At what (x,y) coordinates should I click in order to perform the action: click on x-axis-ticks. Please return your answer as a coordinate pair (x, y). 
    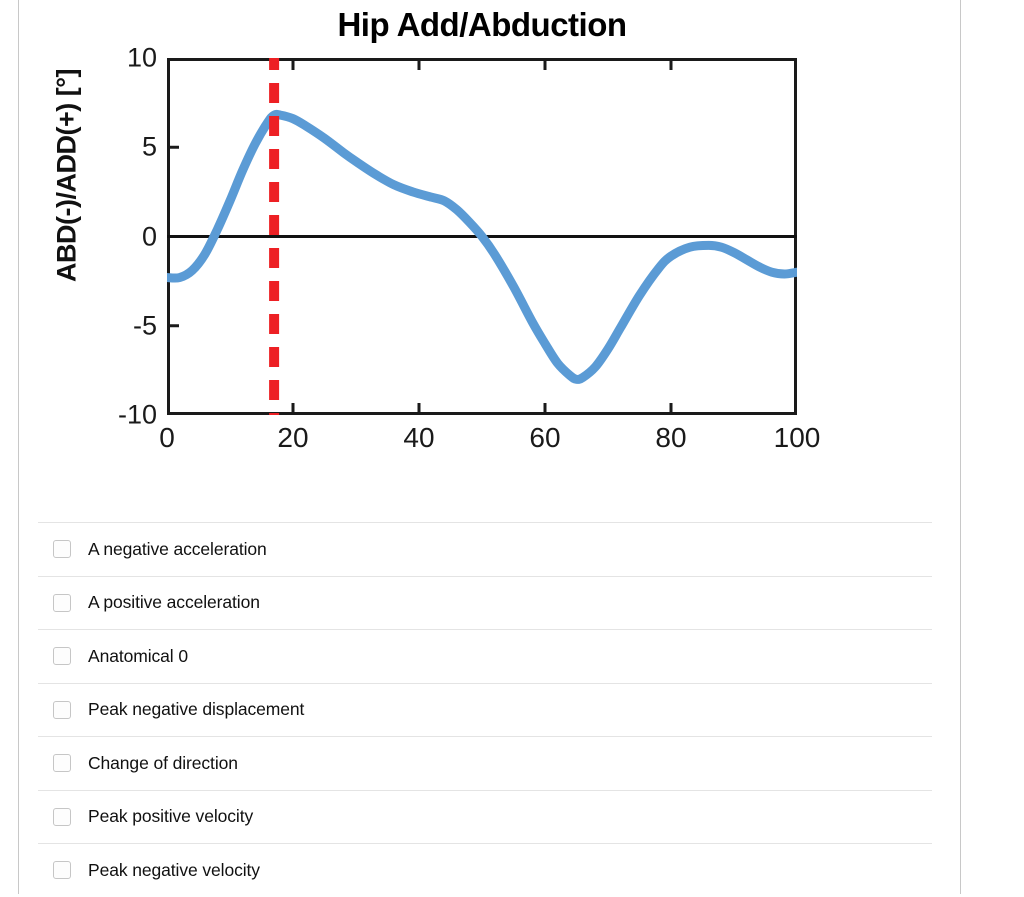
    Looking at the image, I should click on (482, 236).